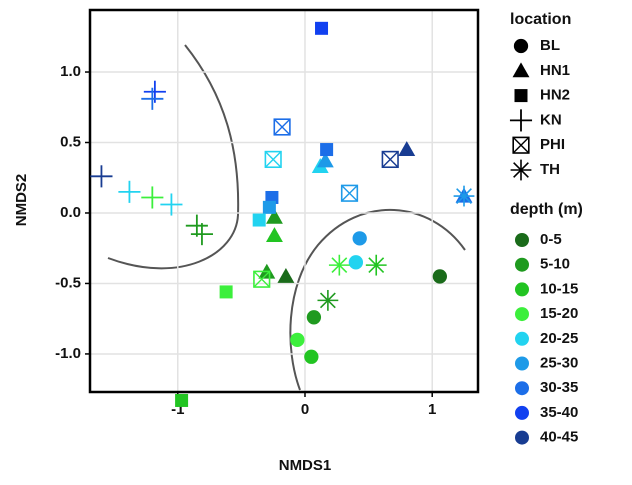 The image size is (632, 485). What do you see at coordinates (305, 465) in the screenshot?
I see `x-axis-label: NMDS1` at bounding box center [305, 465].